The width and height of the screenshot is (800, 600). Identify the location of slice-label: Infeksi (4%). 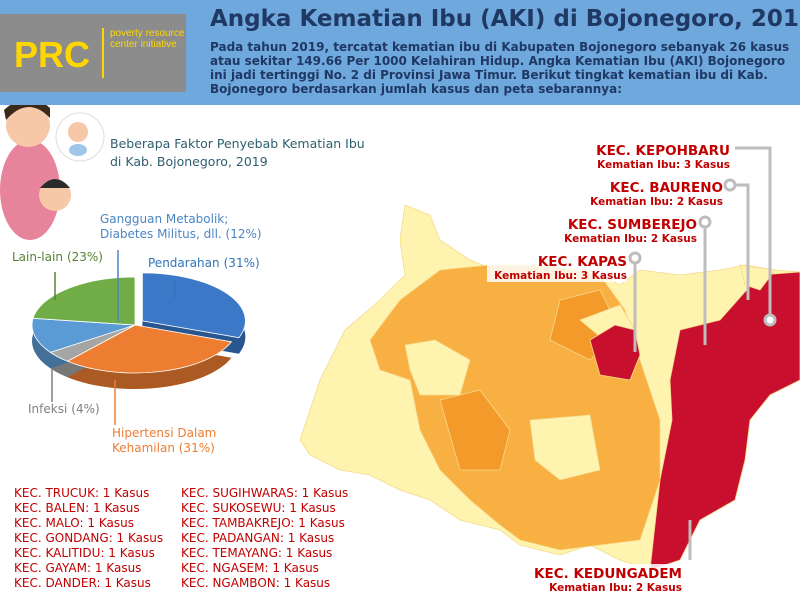
(64, 409).